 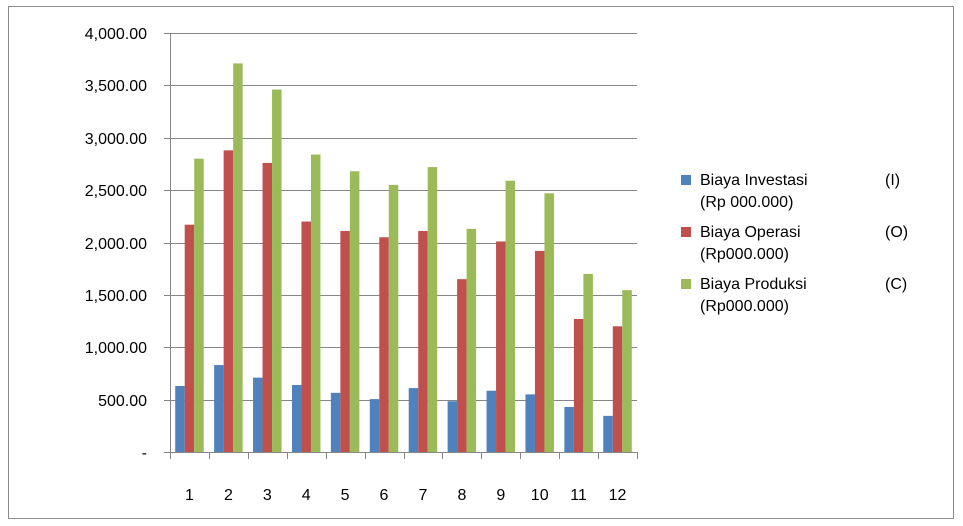 I want to click on y-tick-label: 3,500.00, so click(x=116, y=86).